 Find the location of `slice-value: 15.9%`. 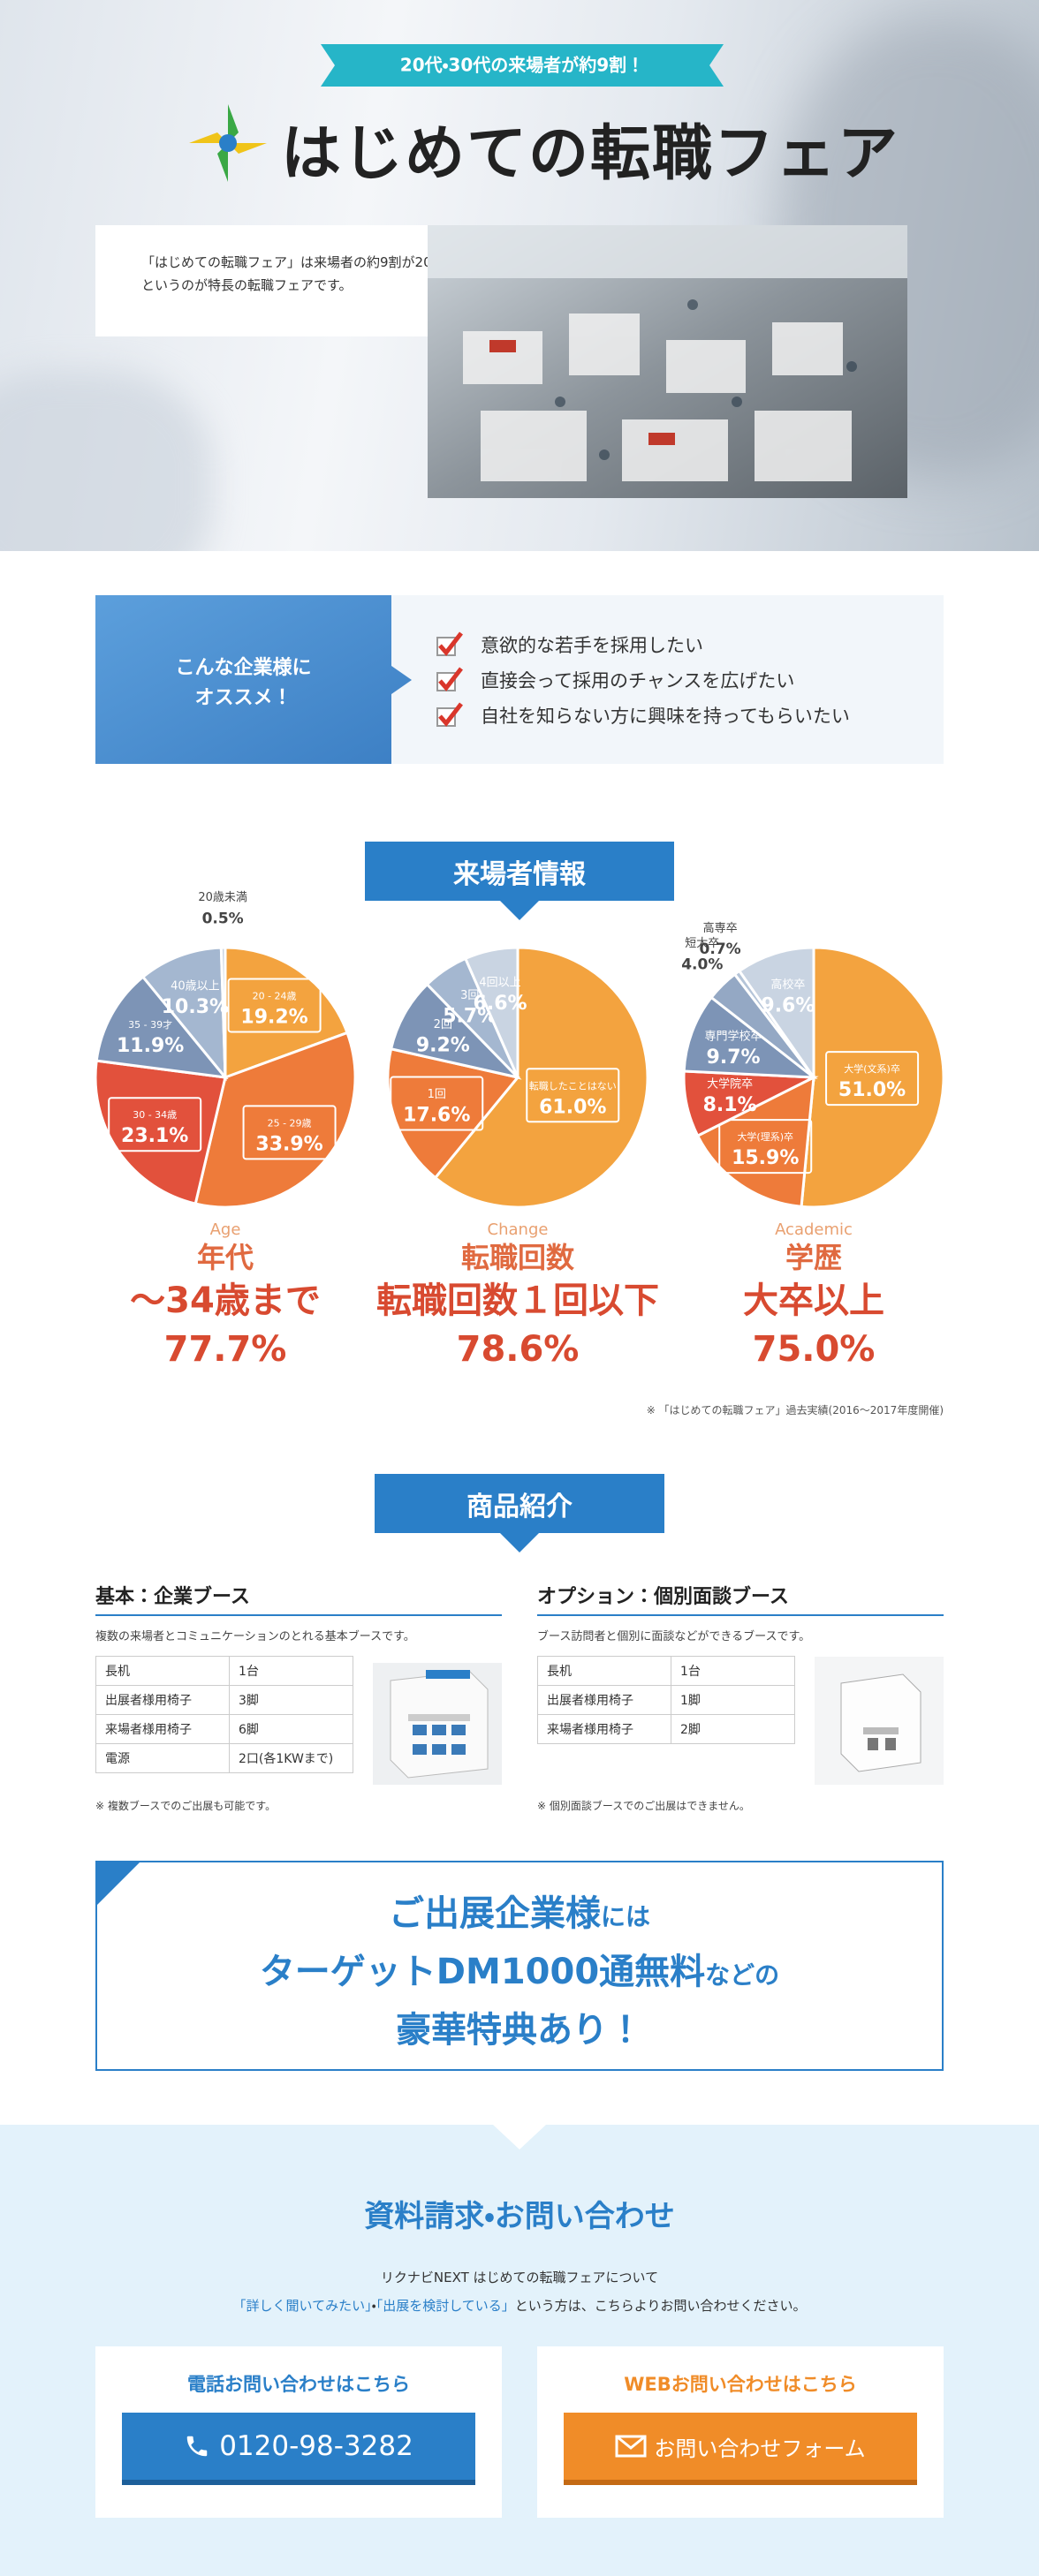

slice-value: 15.9% is located at coordinates (765, 1158).